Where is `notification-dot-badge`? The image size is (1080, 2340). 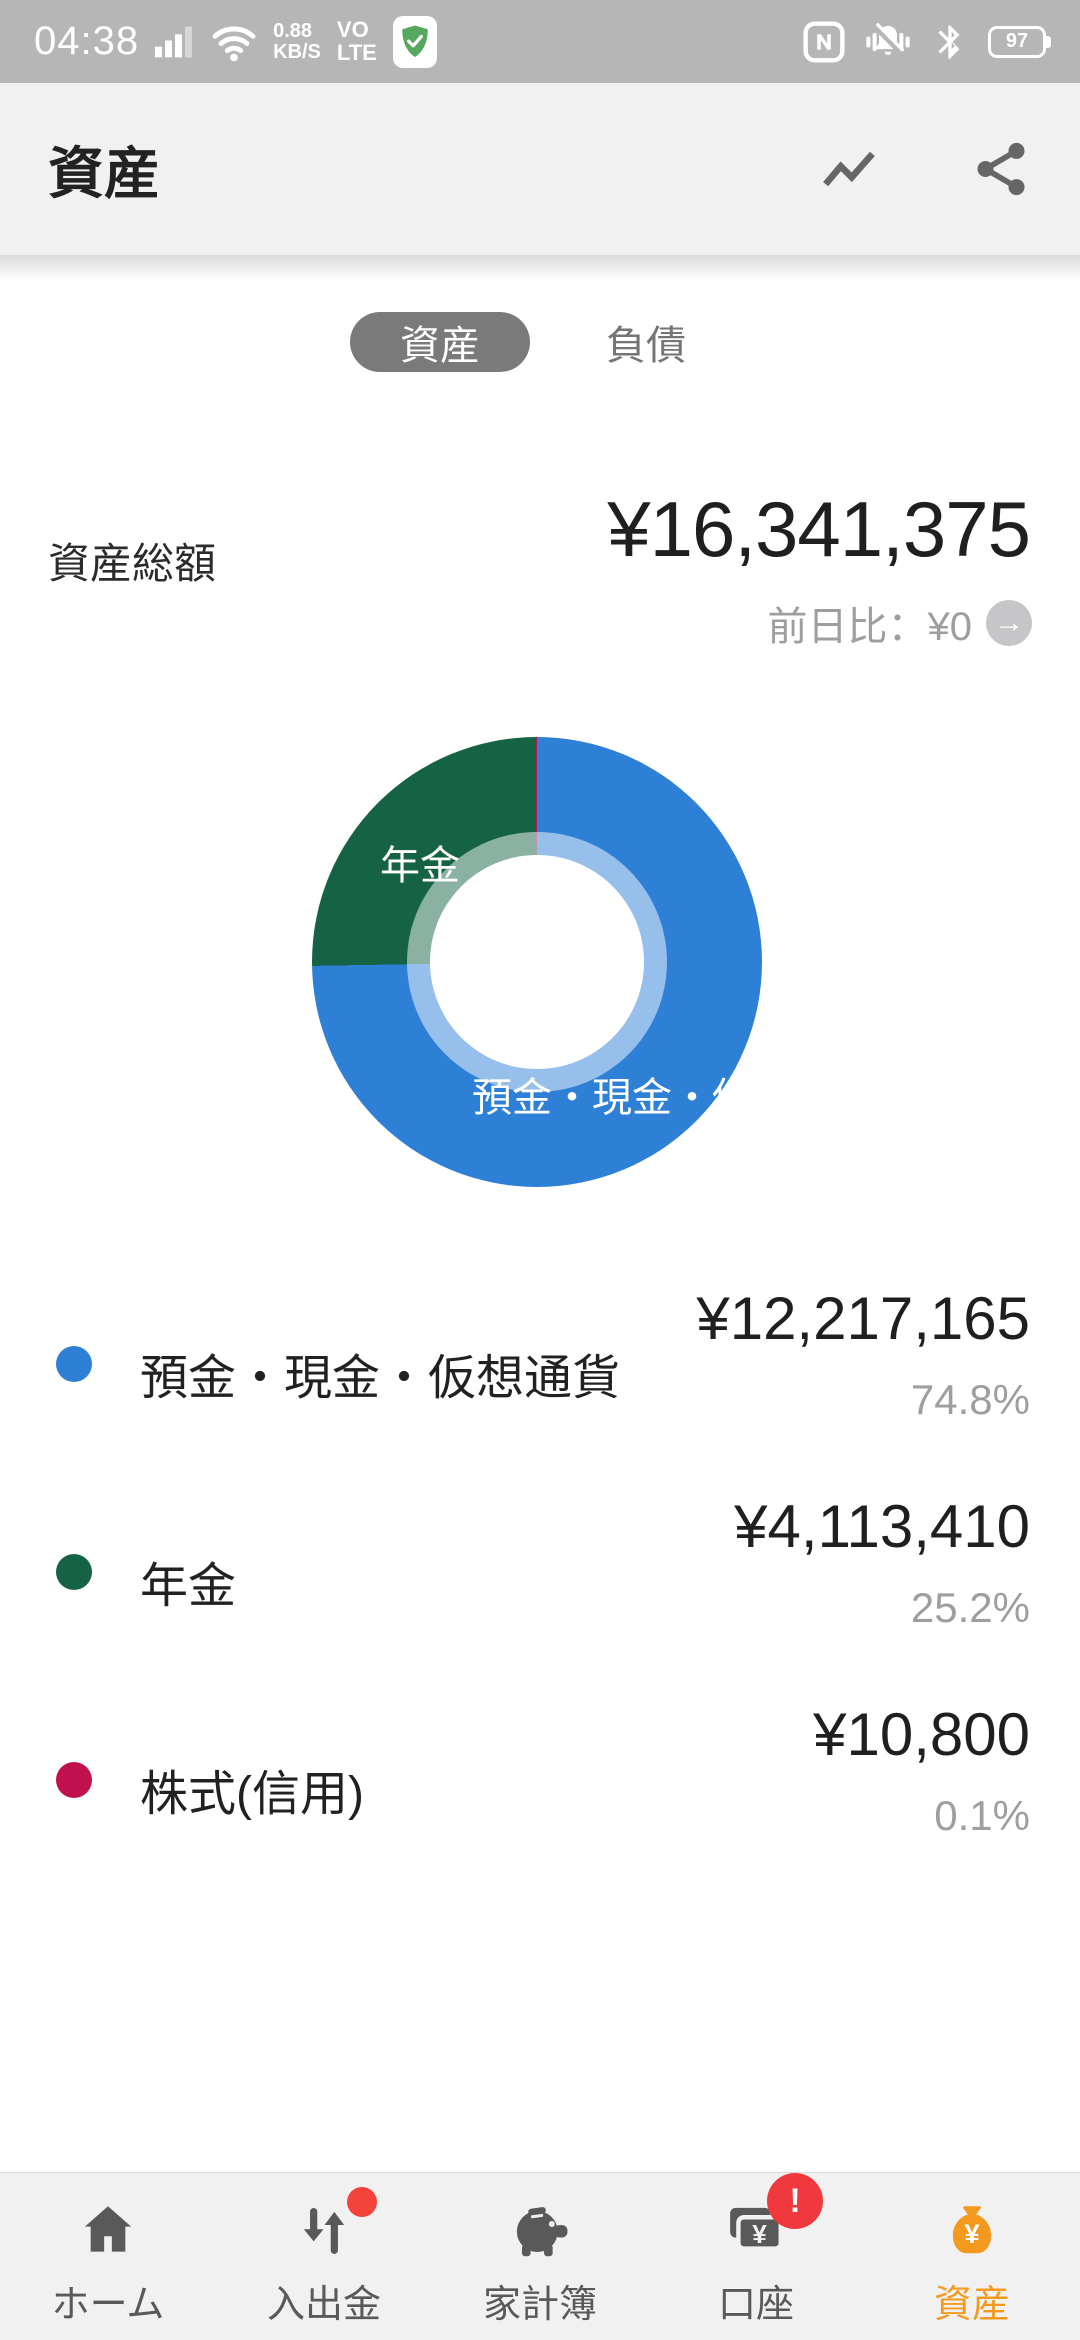
notification-dot-badge is located at coordinates (362, 2202).